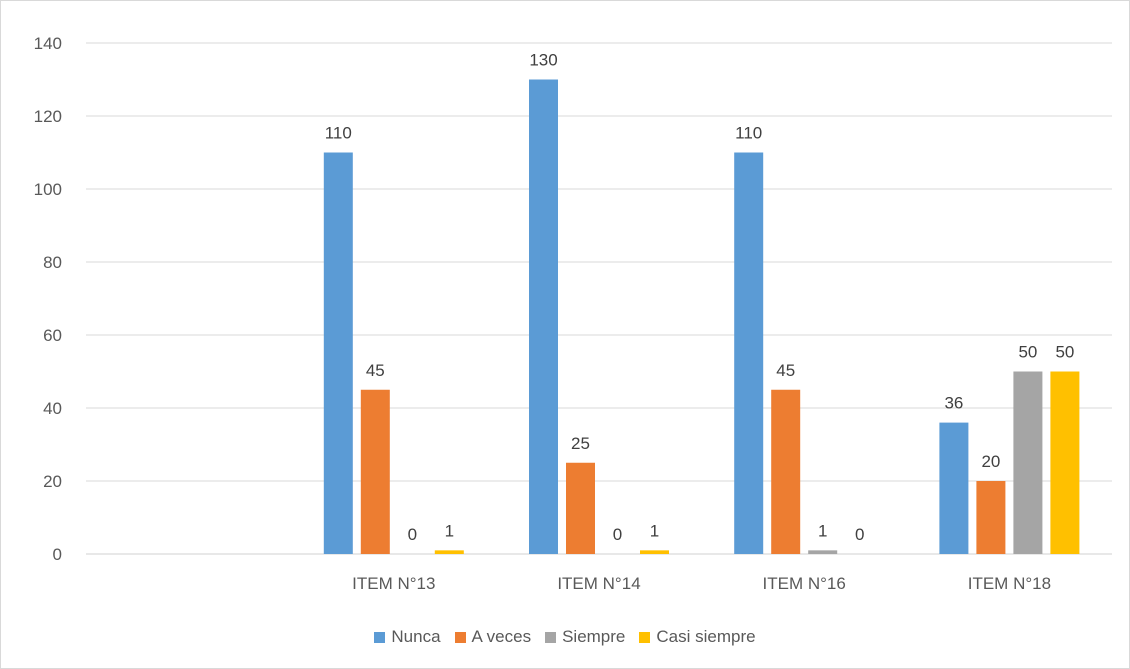  I want to click on x-category-label: ITEM N°14, so click(598, 583).